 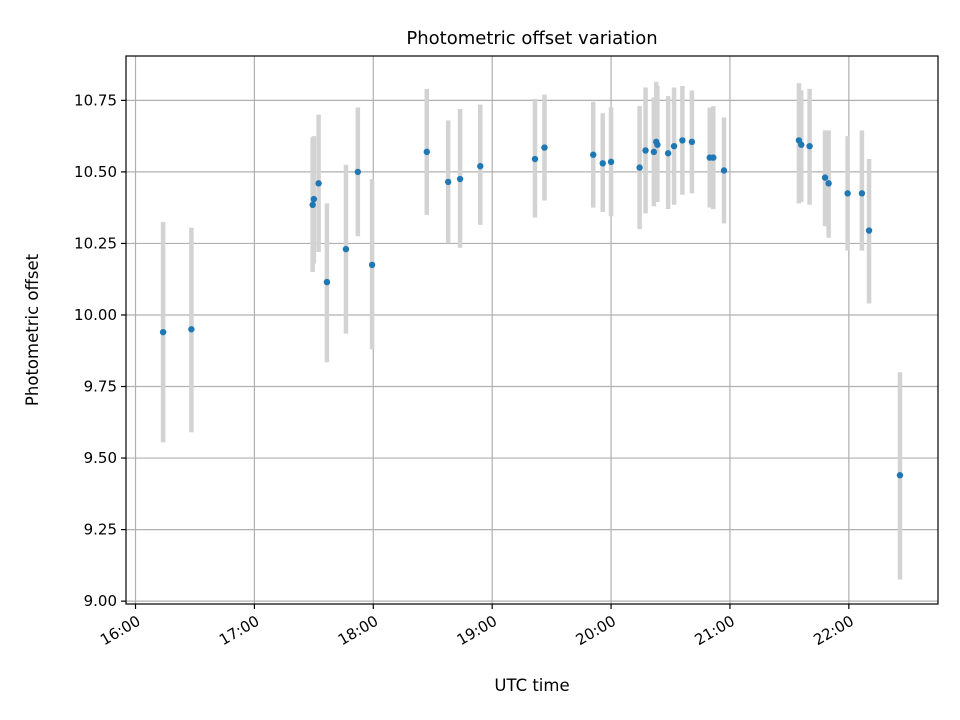 I want to click on y-tick-label: 9.75, so click(x=100, y=387).